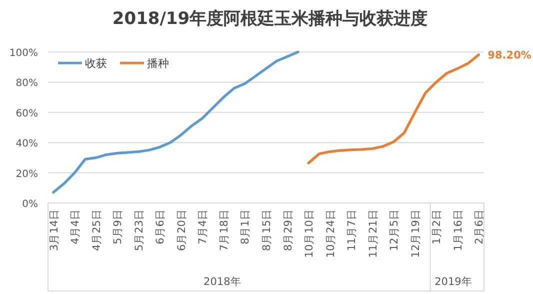 This screenshot has width=533, height=294. What do you see at coordinates (510, 56) in the screenshot?
I see `data-label: 98.20%` at bounding box center [510, 56].